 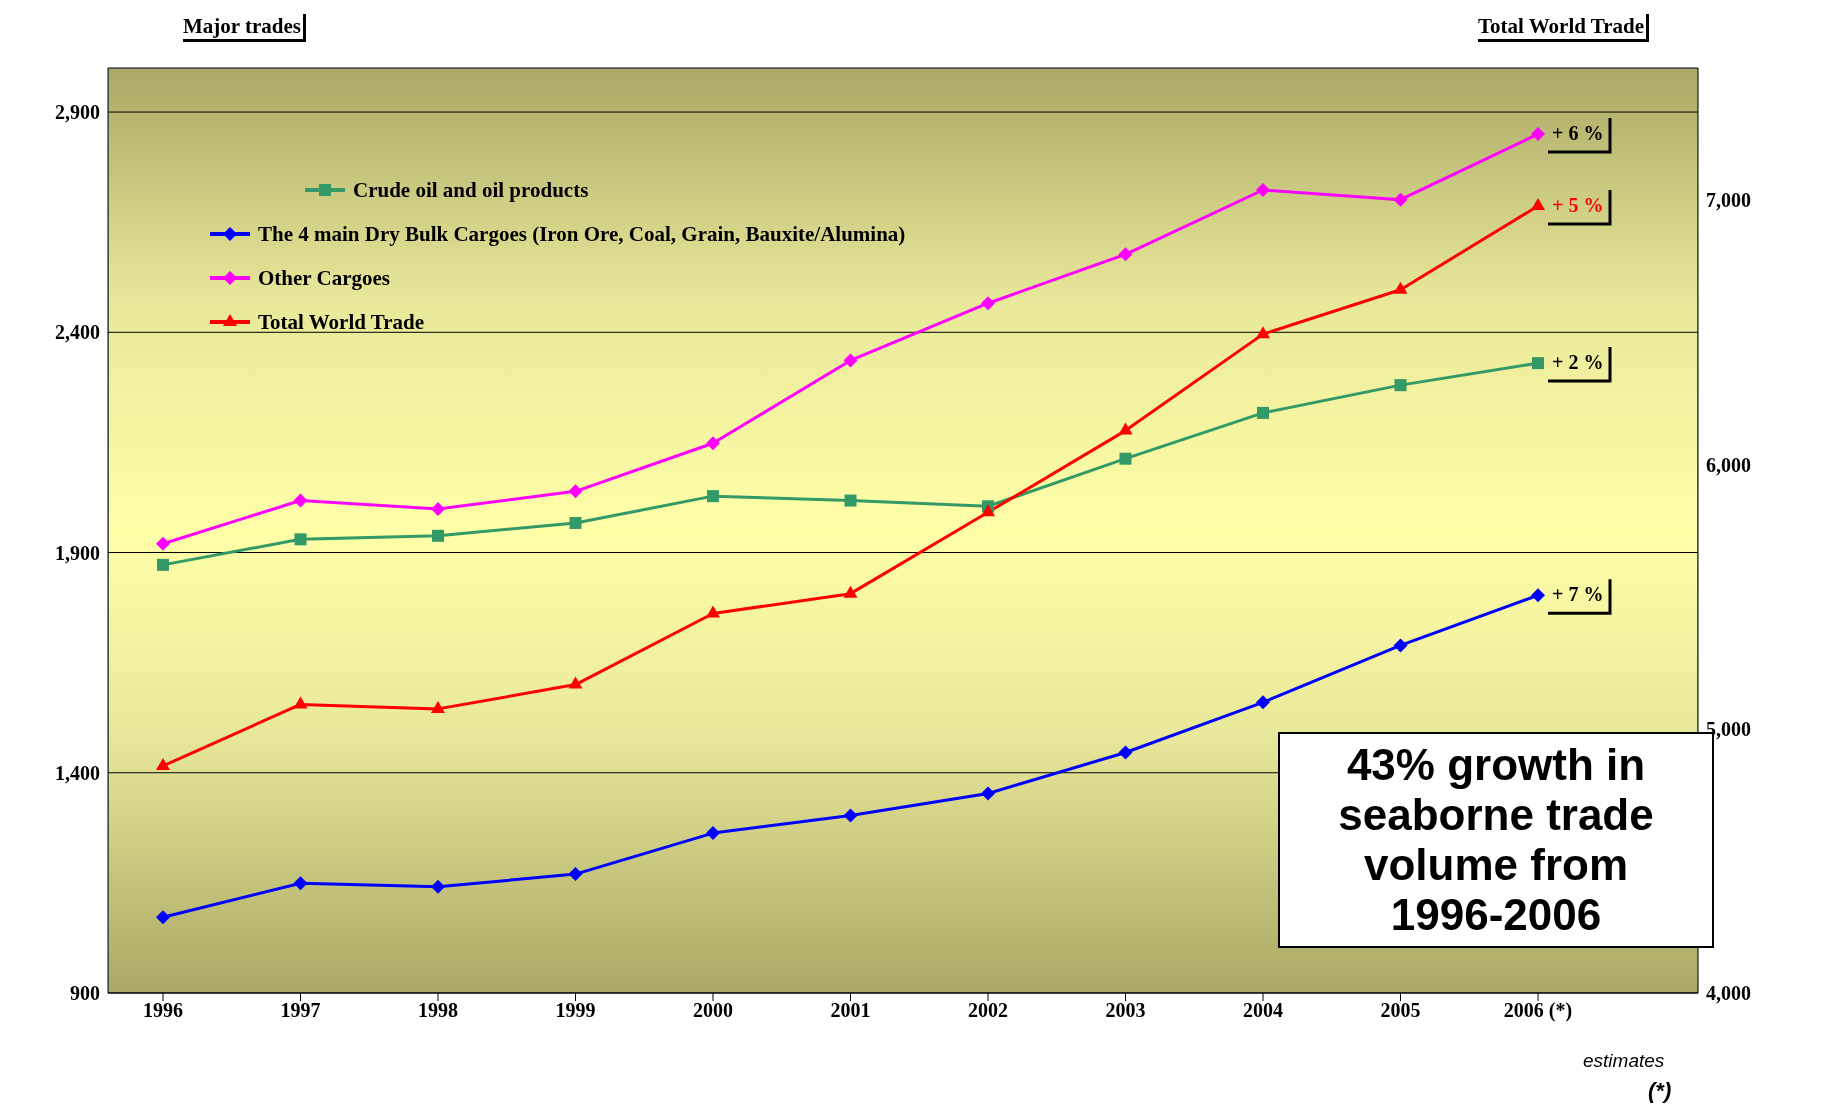 What do you see at coordinates (1578, 362) in the screenshot?
I see `annotation: + 2 %` at bounding box center [1578, 362].